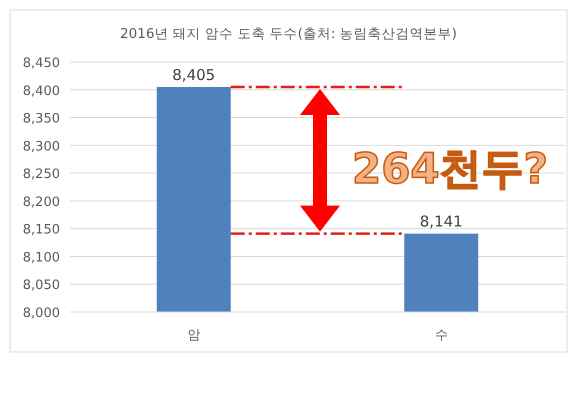 Image resolution: width=581 pixels, height=403 pixels. What do you see at coordinates (194, 75) in the screenshot?
I see `data-label: 8,405` at bounding box center [194, 75].